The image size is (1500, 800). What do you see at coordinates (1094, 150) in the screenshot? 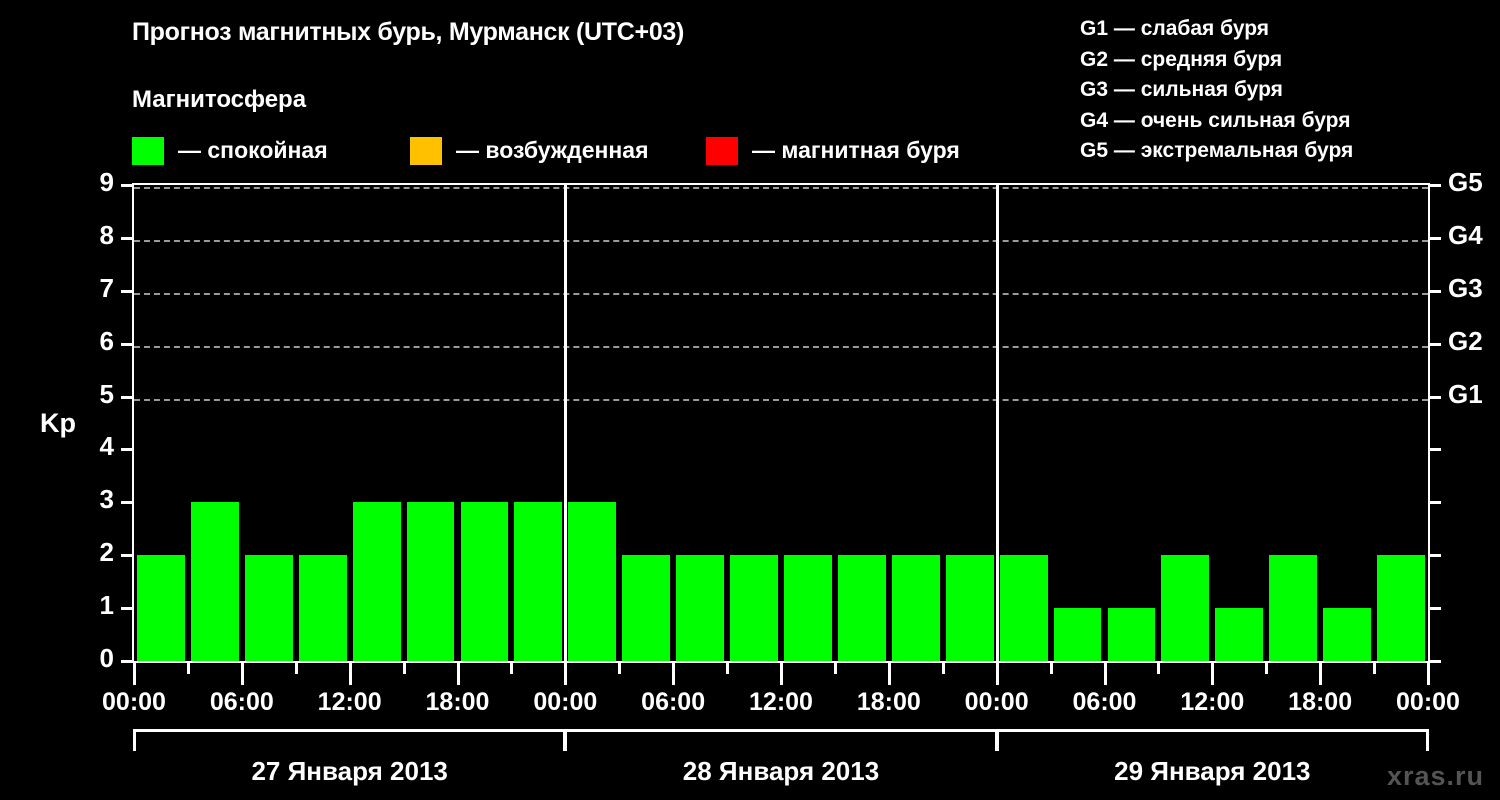
I see `storm-scale-code: G5` at bounding box center [1094, 150].